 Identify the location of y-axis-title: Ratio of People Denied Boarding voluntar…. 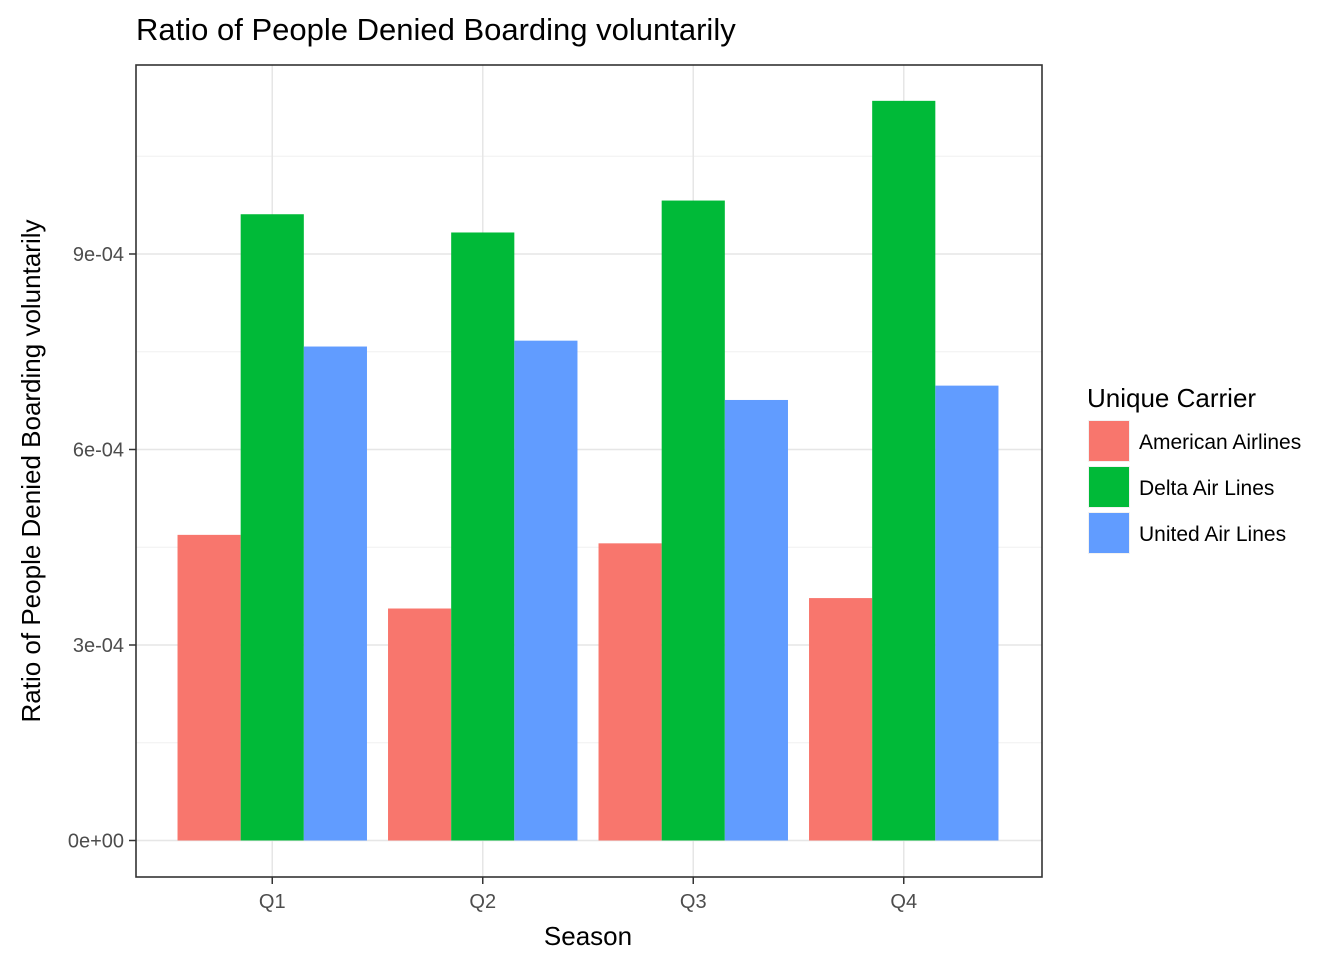
(31, 471).